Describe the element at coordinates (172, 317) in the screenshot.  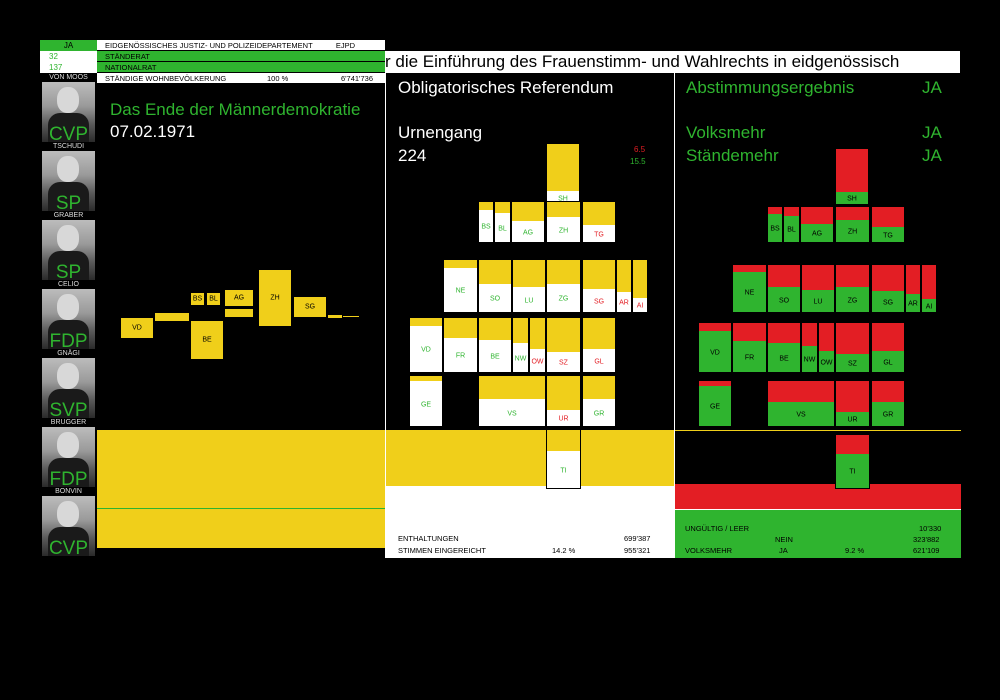
I see `canton-strip` at that location.